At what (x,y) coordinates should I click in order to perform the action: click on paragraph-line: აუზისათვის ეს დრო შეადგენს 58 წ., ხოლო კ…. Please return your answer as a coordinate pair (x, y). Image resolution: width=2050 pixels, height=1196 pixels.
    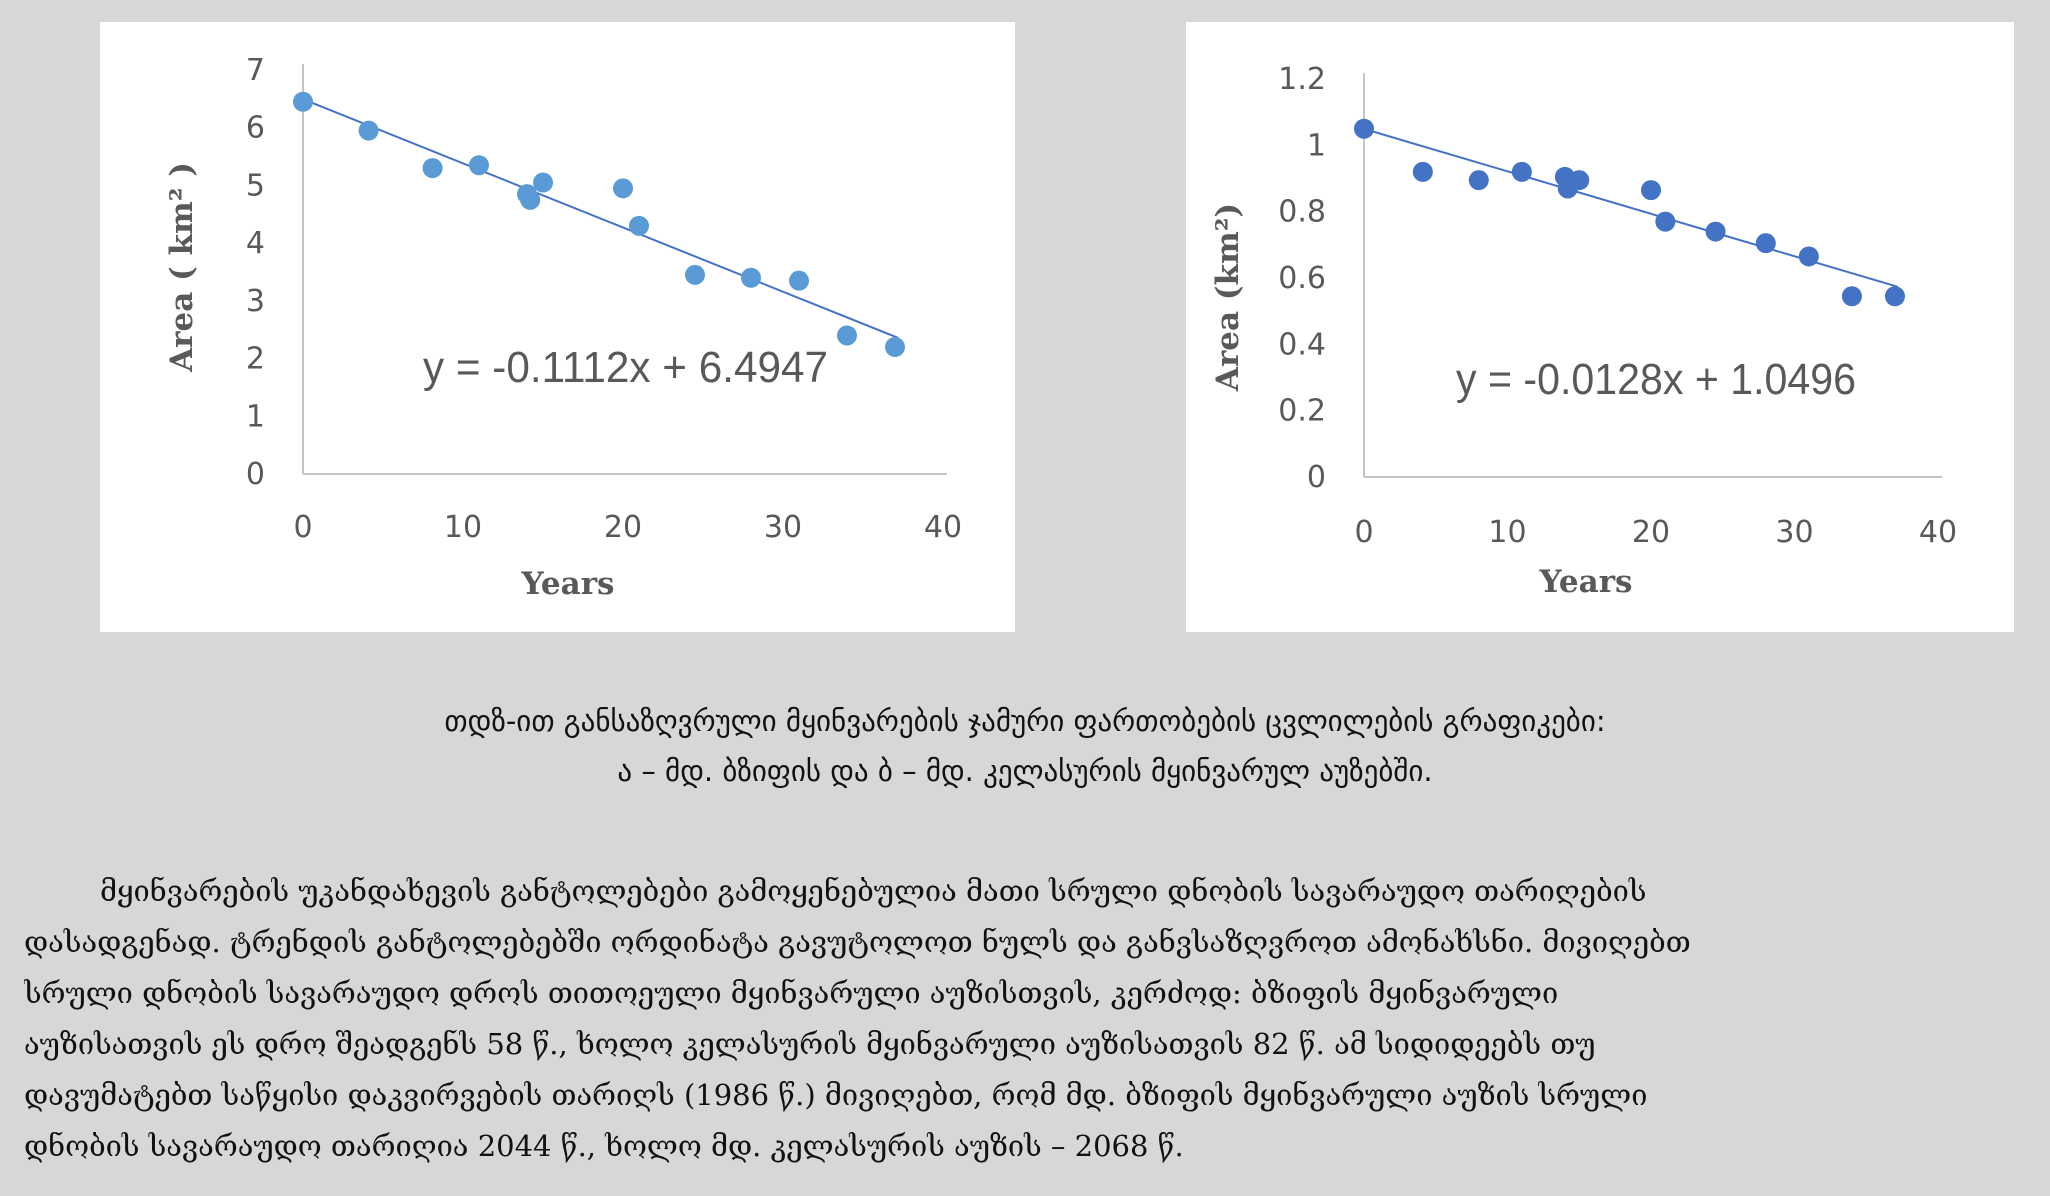
    Looking at the image, I should click on (810, 1044).